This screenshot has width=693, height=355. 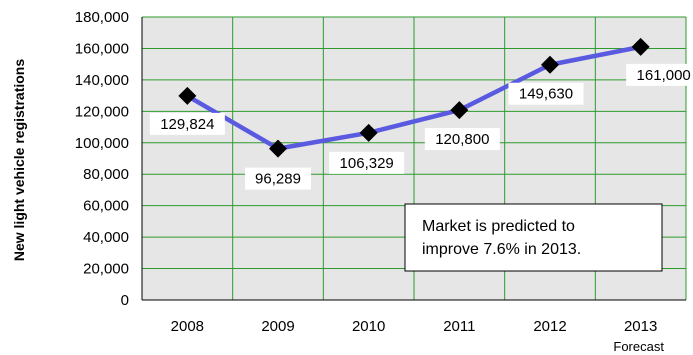 I want to click on data-label-group: 120,800, so click(x=462, y=139).